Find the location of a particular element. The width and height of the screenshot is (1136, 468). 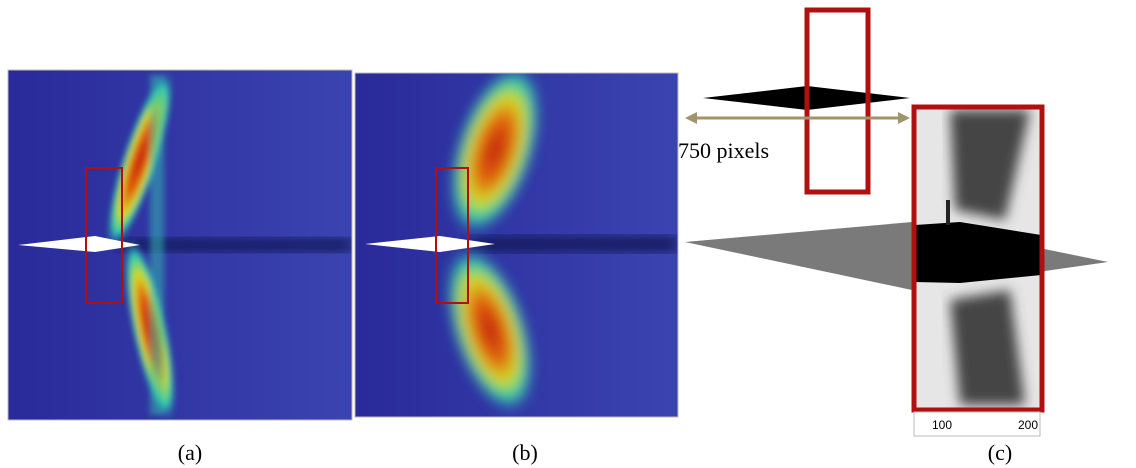

axis-tick-label: 200 is located at coordinates (1028, 425).